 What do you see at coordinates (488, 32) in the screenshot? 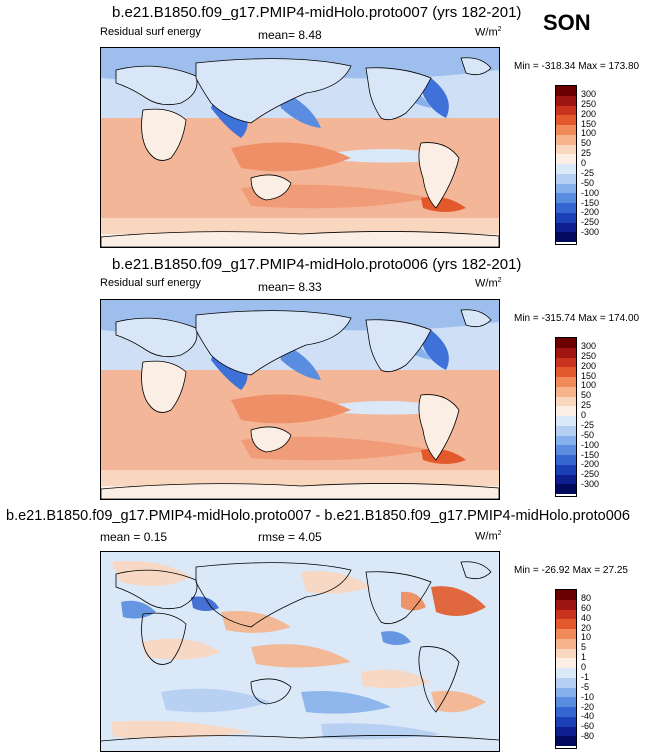
I see `panel1-units: W/m2` at bounding box center [488, 32].